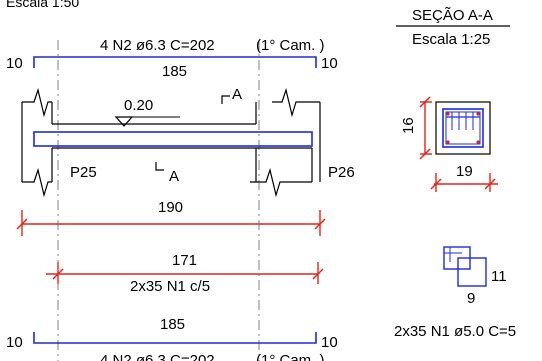  Describe the element at coordinates (451, 39) in the screenshot. I see `section-scale: Escala 1:25` at that location.